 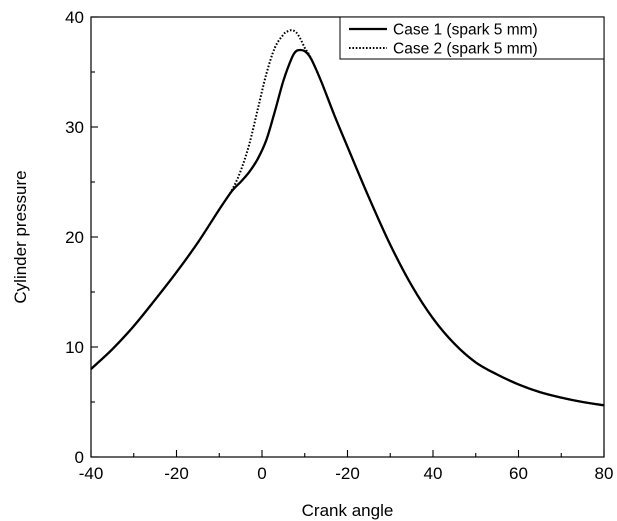 What do you see at coordinates (79, 457) in the screenshot?
I see `y-tick-label: 0` at bounding box center [79, 457].